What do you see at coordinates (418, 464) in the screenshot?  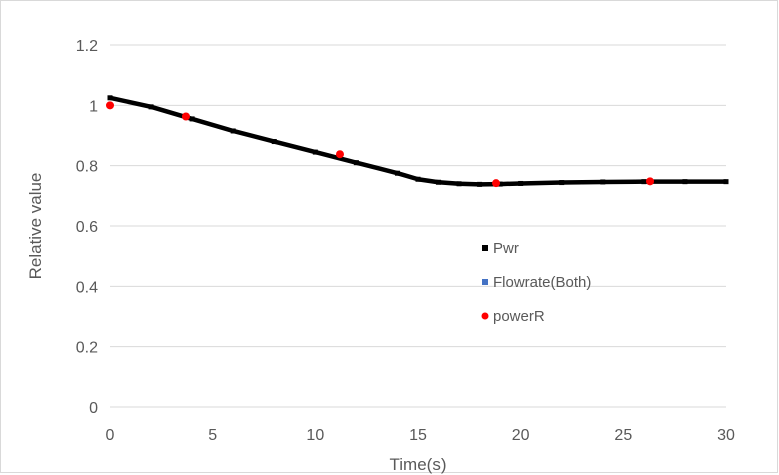 I see `x-axis-title: Time(s)` at bounding box center [418, 464].